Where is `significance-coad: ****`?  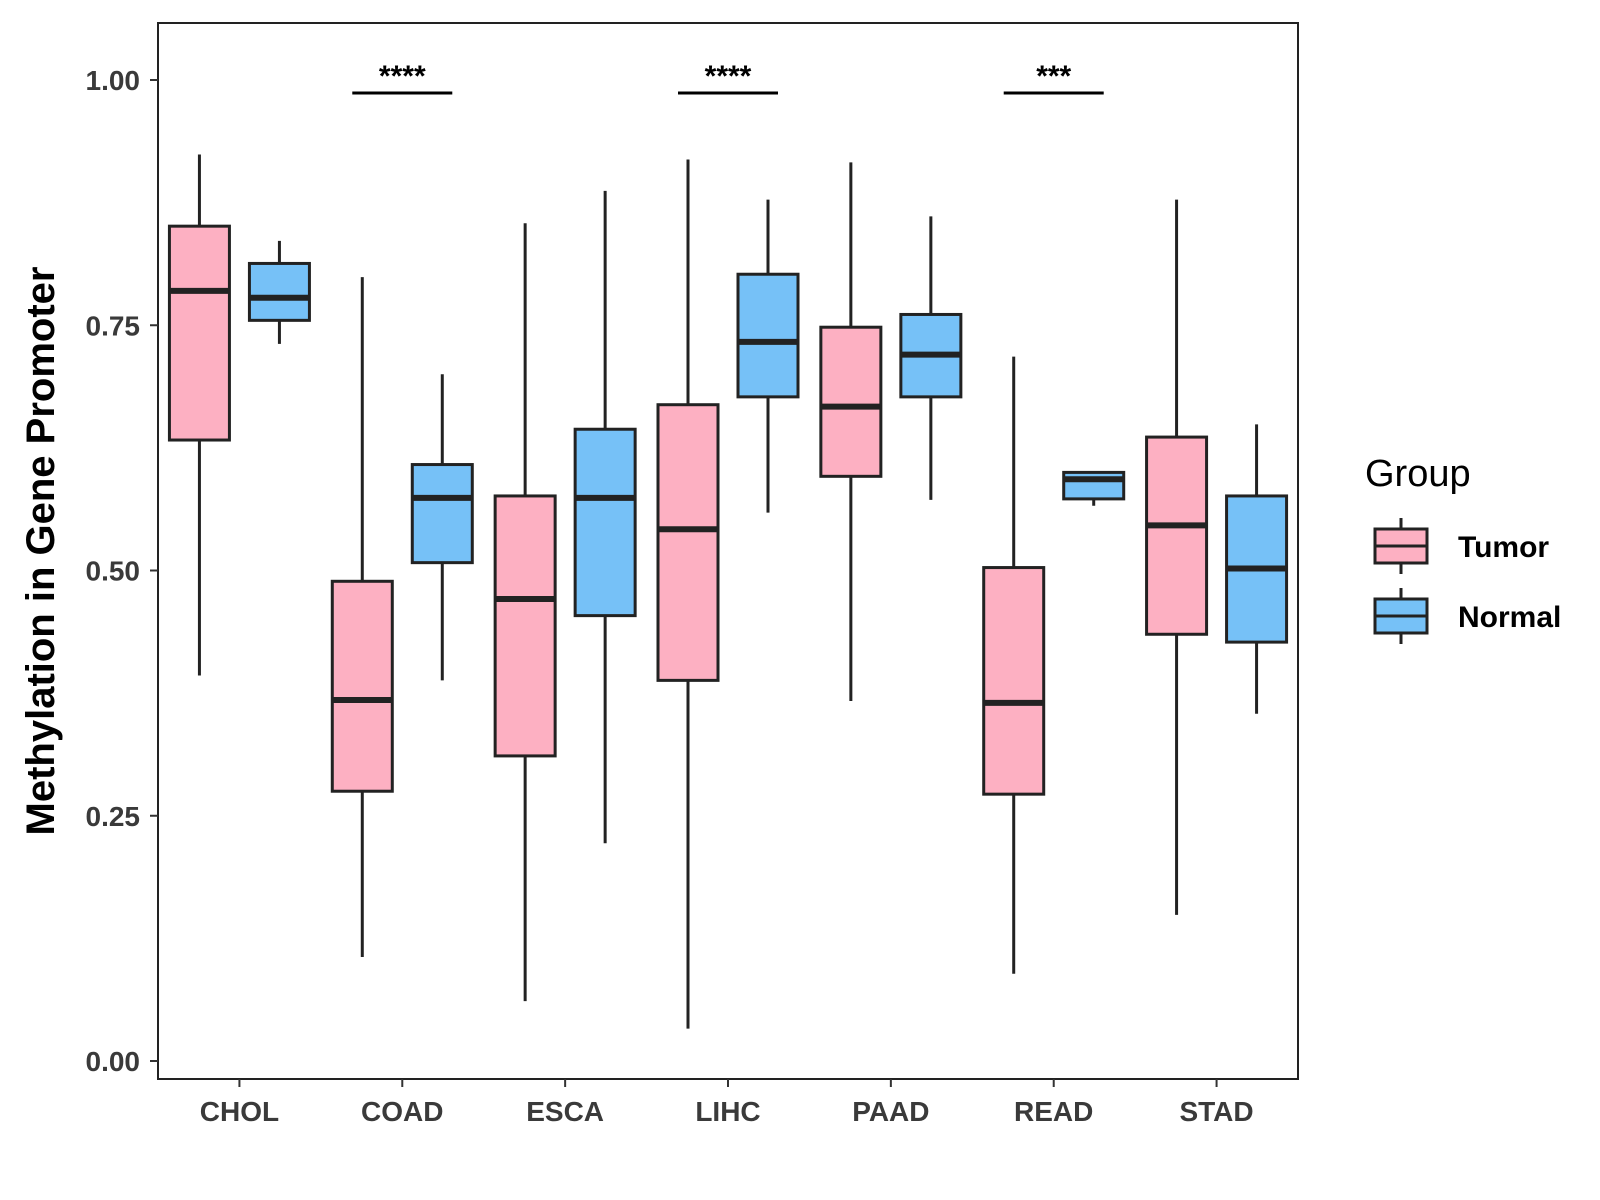
significance-coad: **** is located at coordinates (402, 77).